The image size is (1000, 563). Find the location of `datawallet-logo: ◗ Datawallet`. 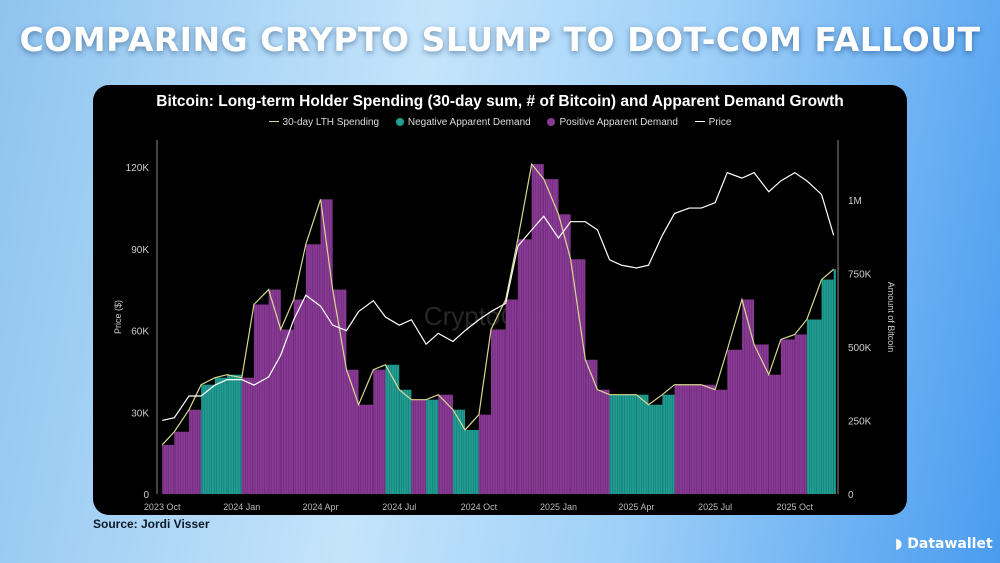

datawallet-logo: ◗ Datawallet is located at coordinates (944, 544).